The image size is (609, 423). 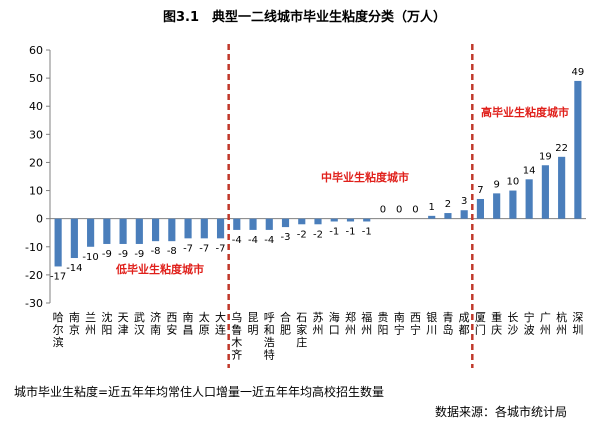 I want to click on category-label: 南京, so click(x=74, y=324).